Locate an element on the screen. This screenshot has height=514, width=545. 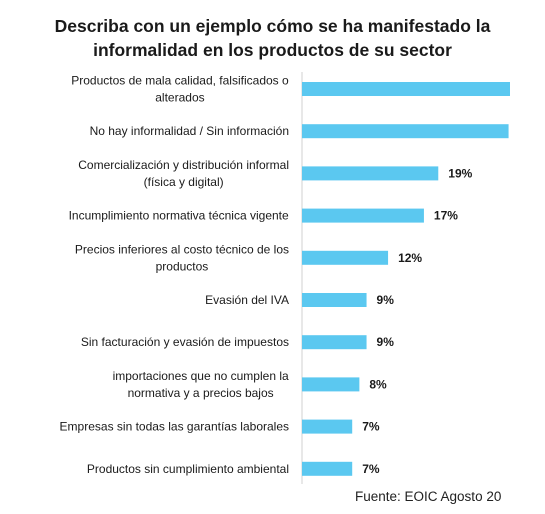
category-label-7: Sin facturación y evasión de impuestos is located at coordinates (185, 342).